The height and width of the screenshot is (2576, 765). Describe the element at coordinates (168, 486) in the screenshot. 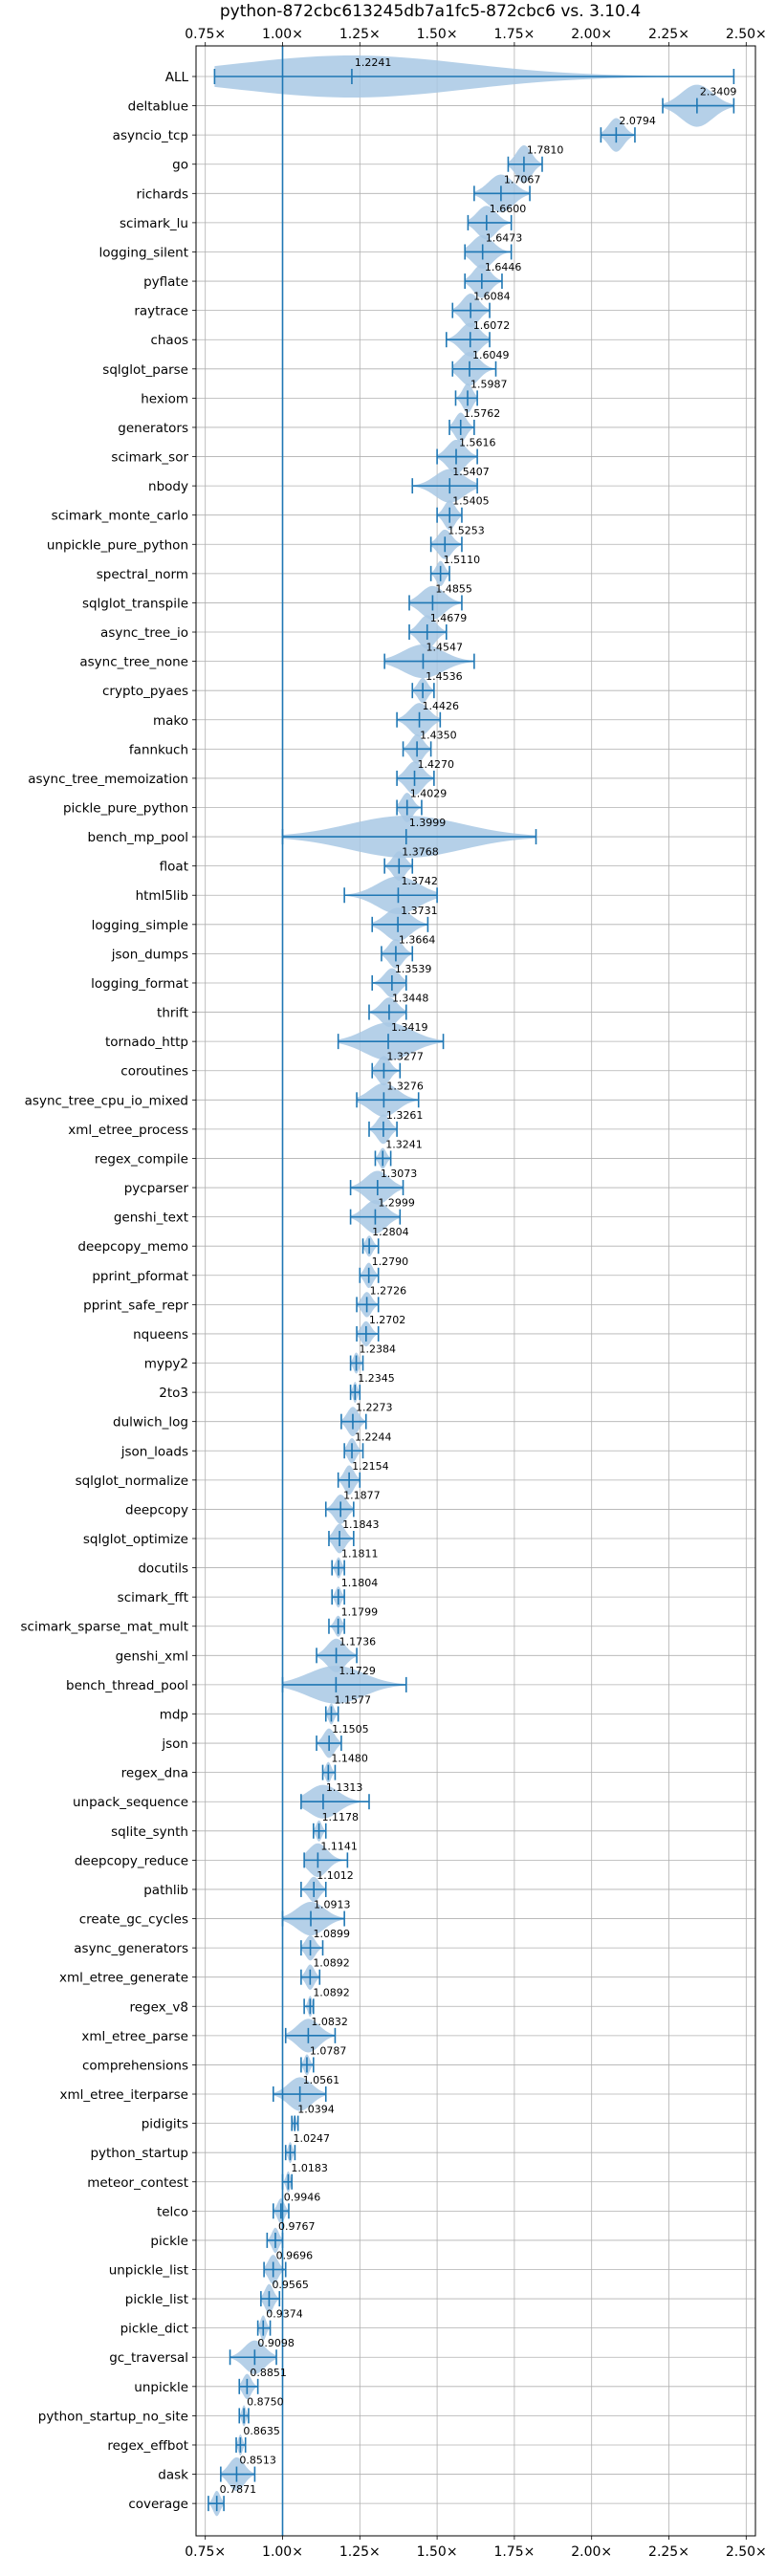

I see `y-tick-label: nbody` at that location.